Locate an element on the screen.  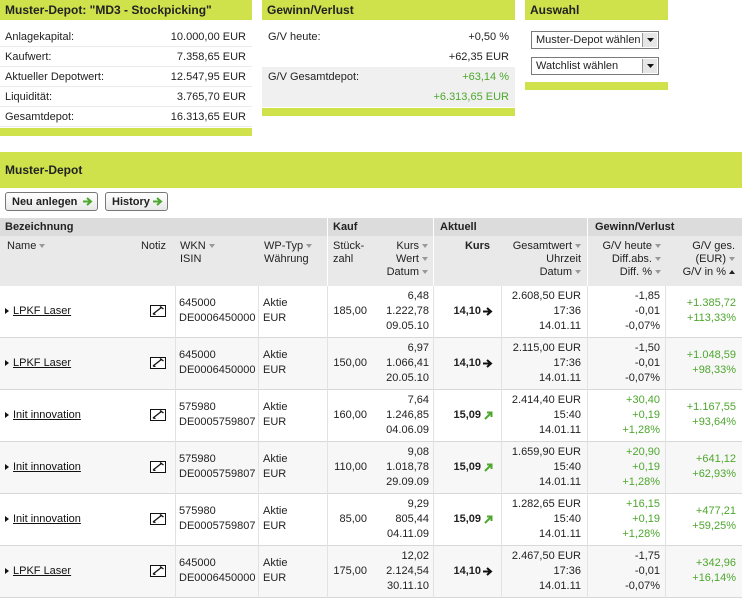
summary-value: 7.358,65 EUR is located at coordinates (211, 57).